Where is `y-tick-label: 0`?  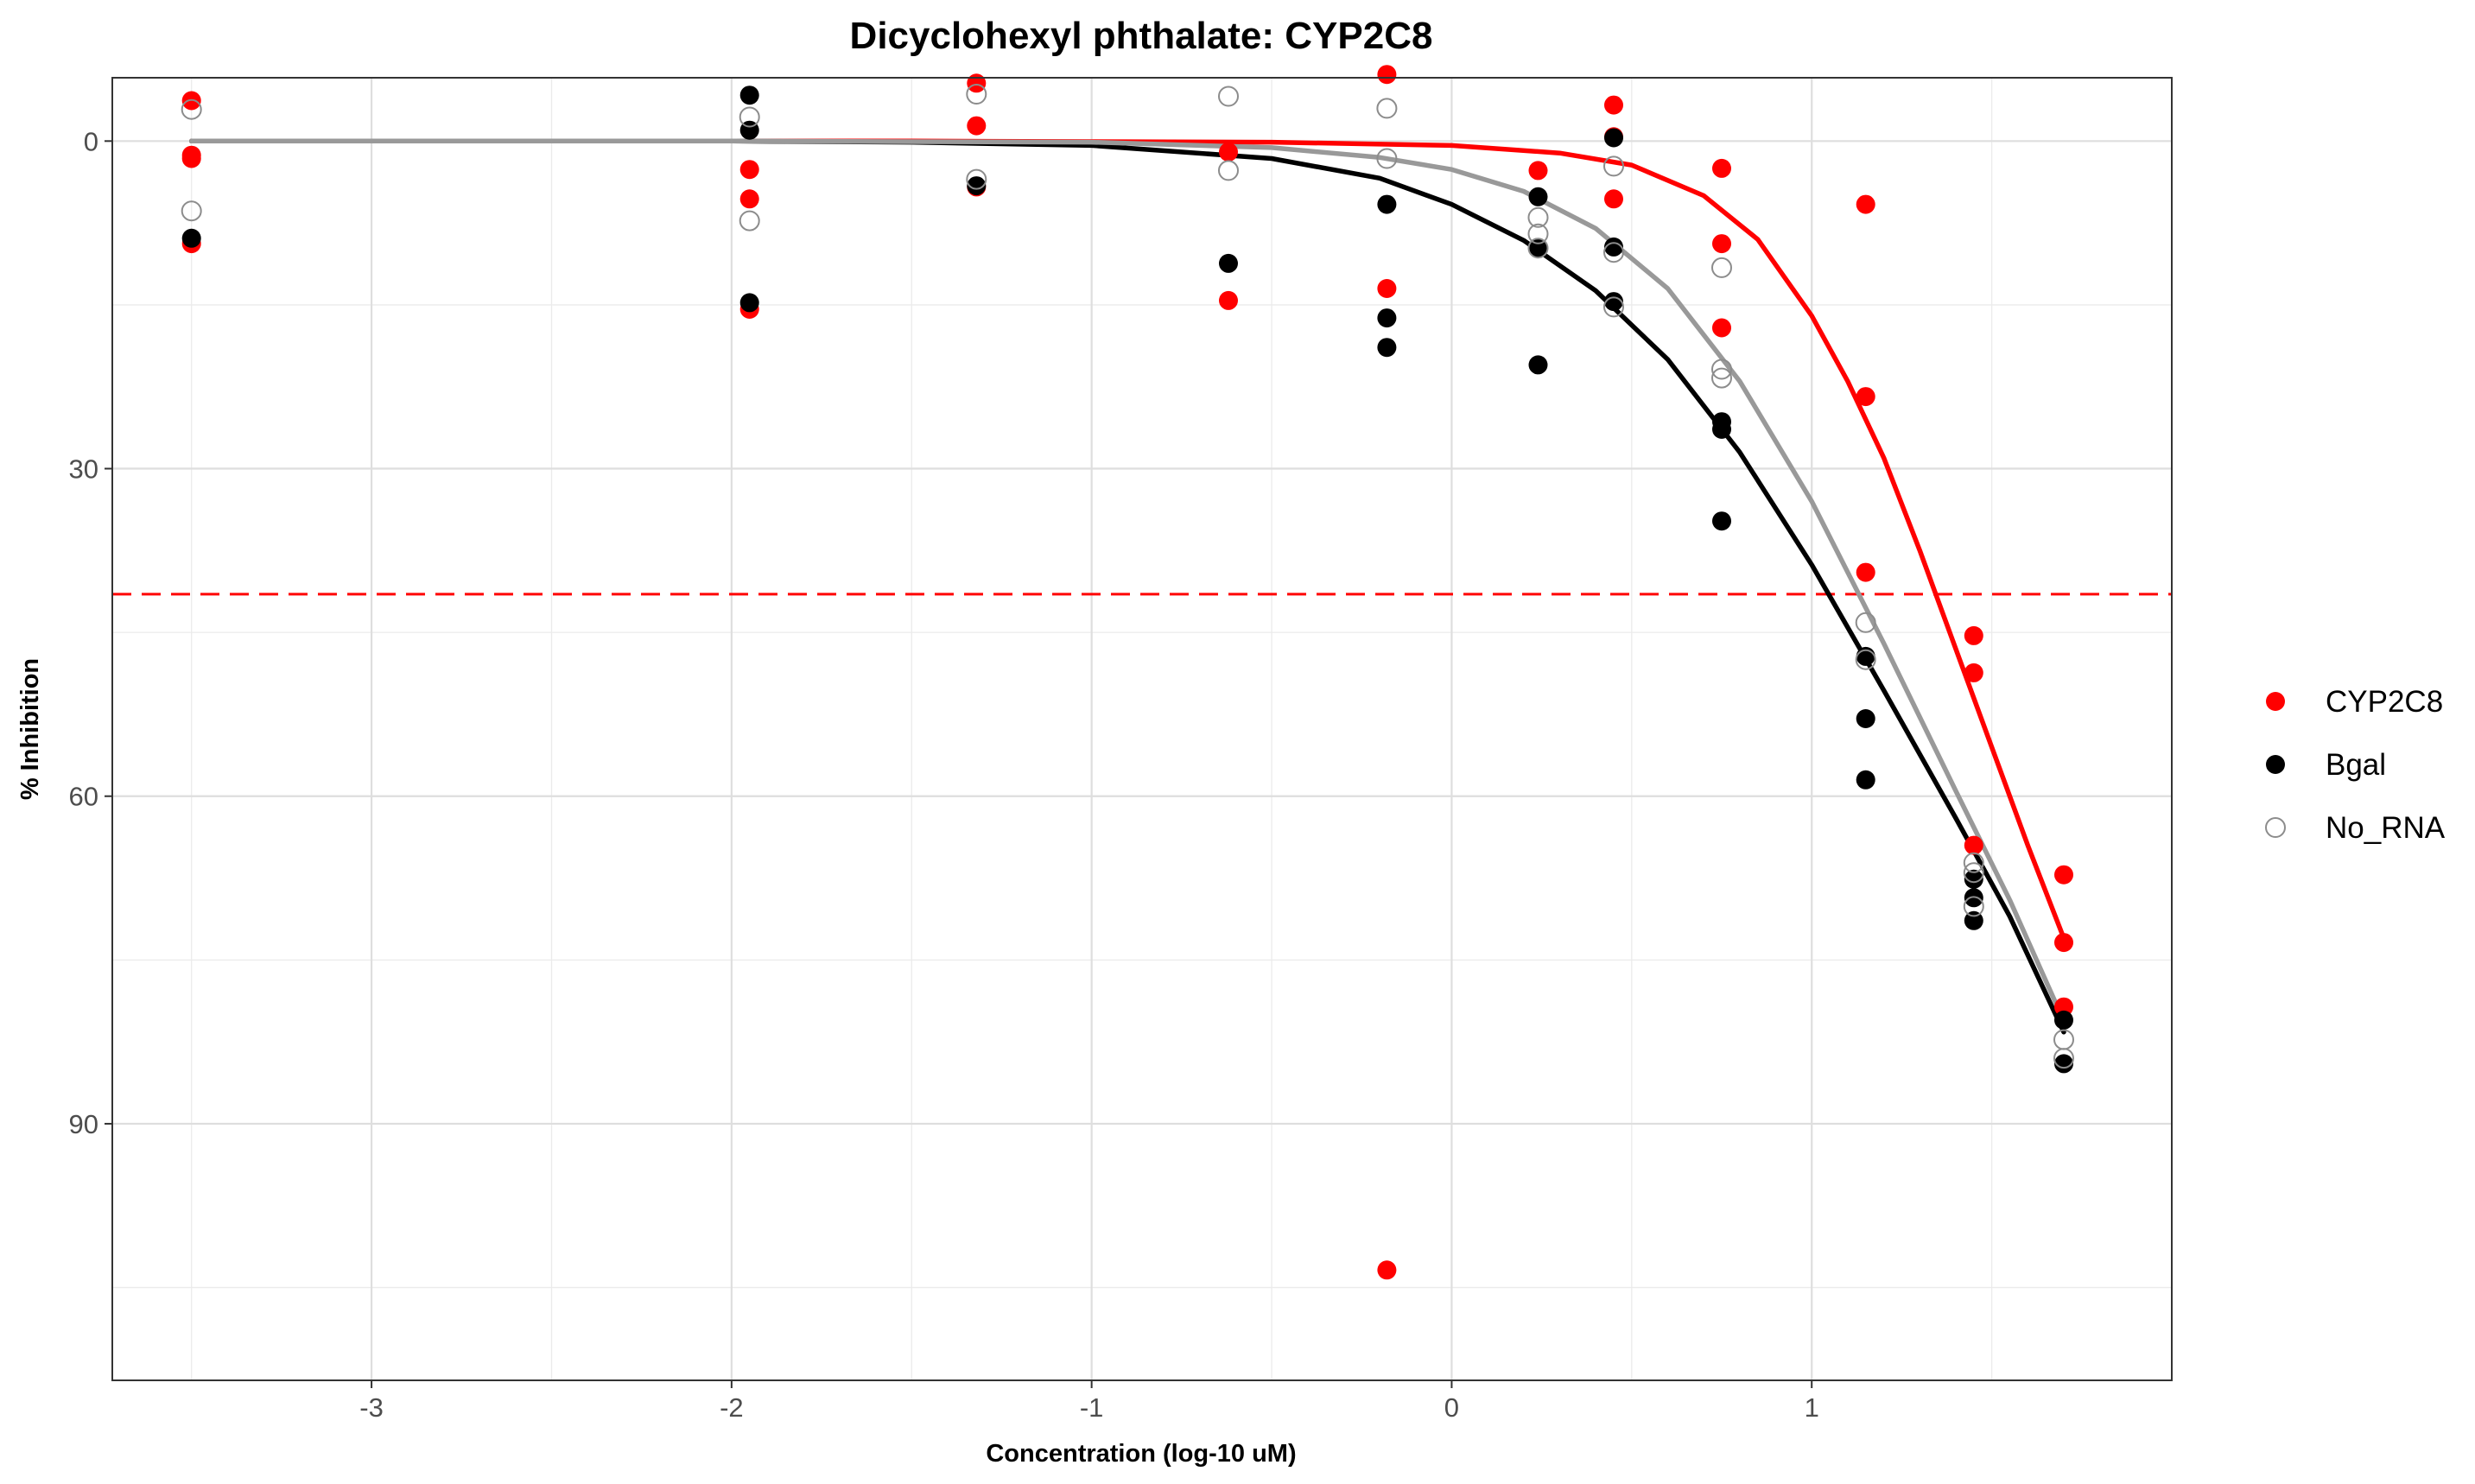
y-tick-label: 0 is located at coordinates (91, 141).